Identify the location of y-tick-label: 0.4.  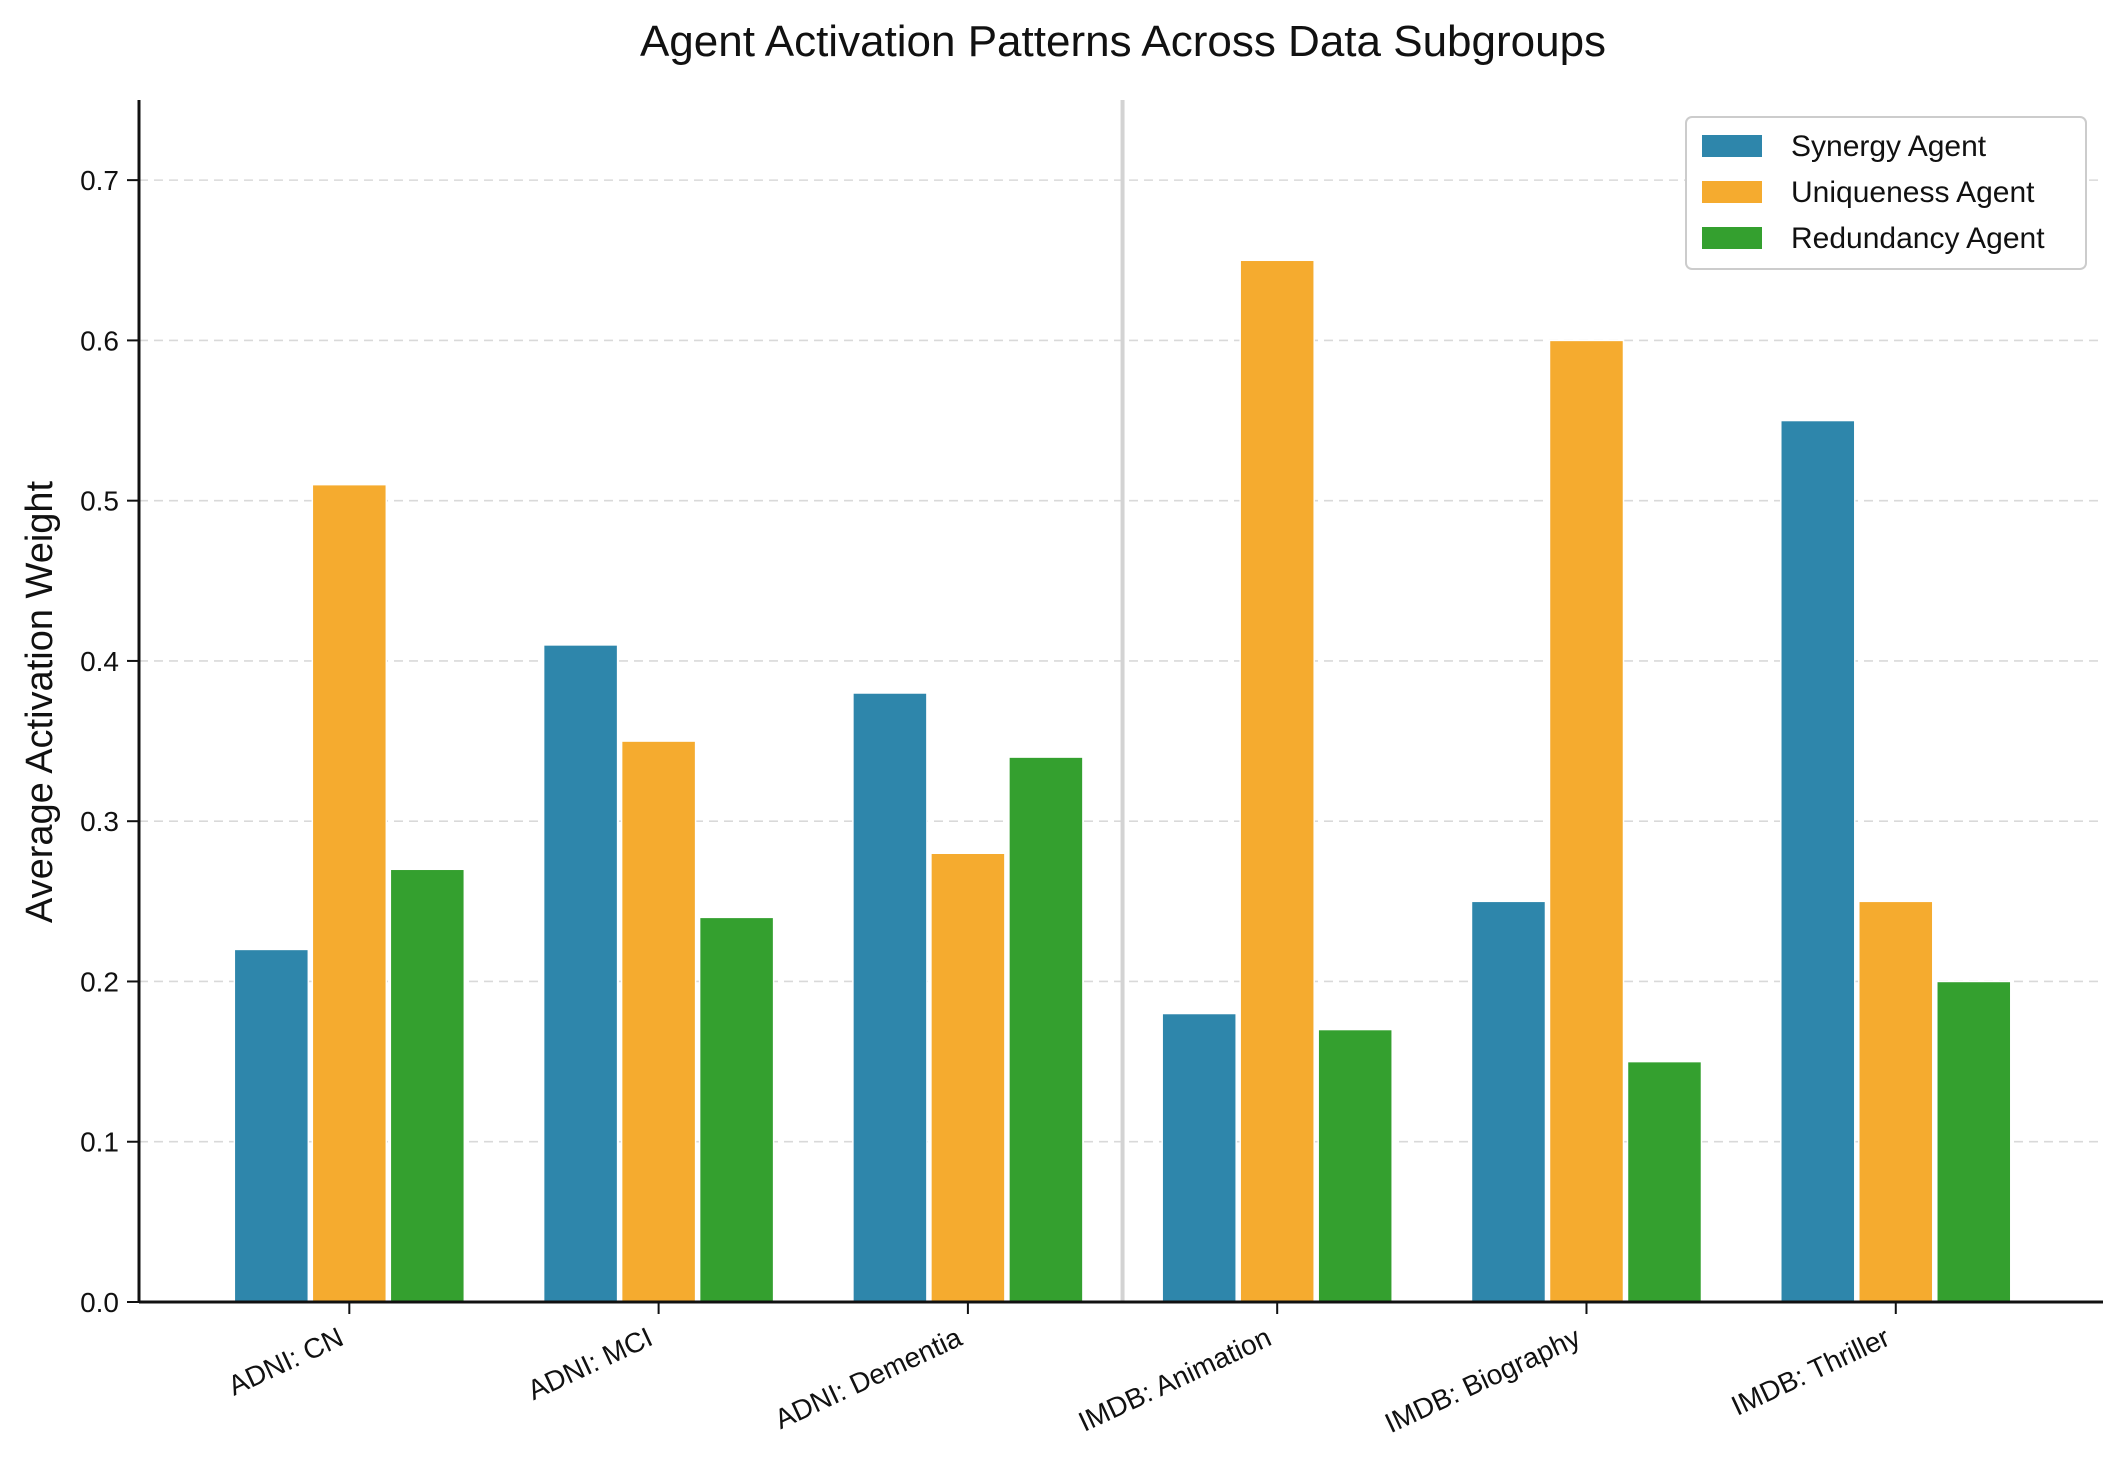
(99, 661).